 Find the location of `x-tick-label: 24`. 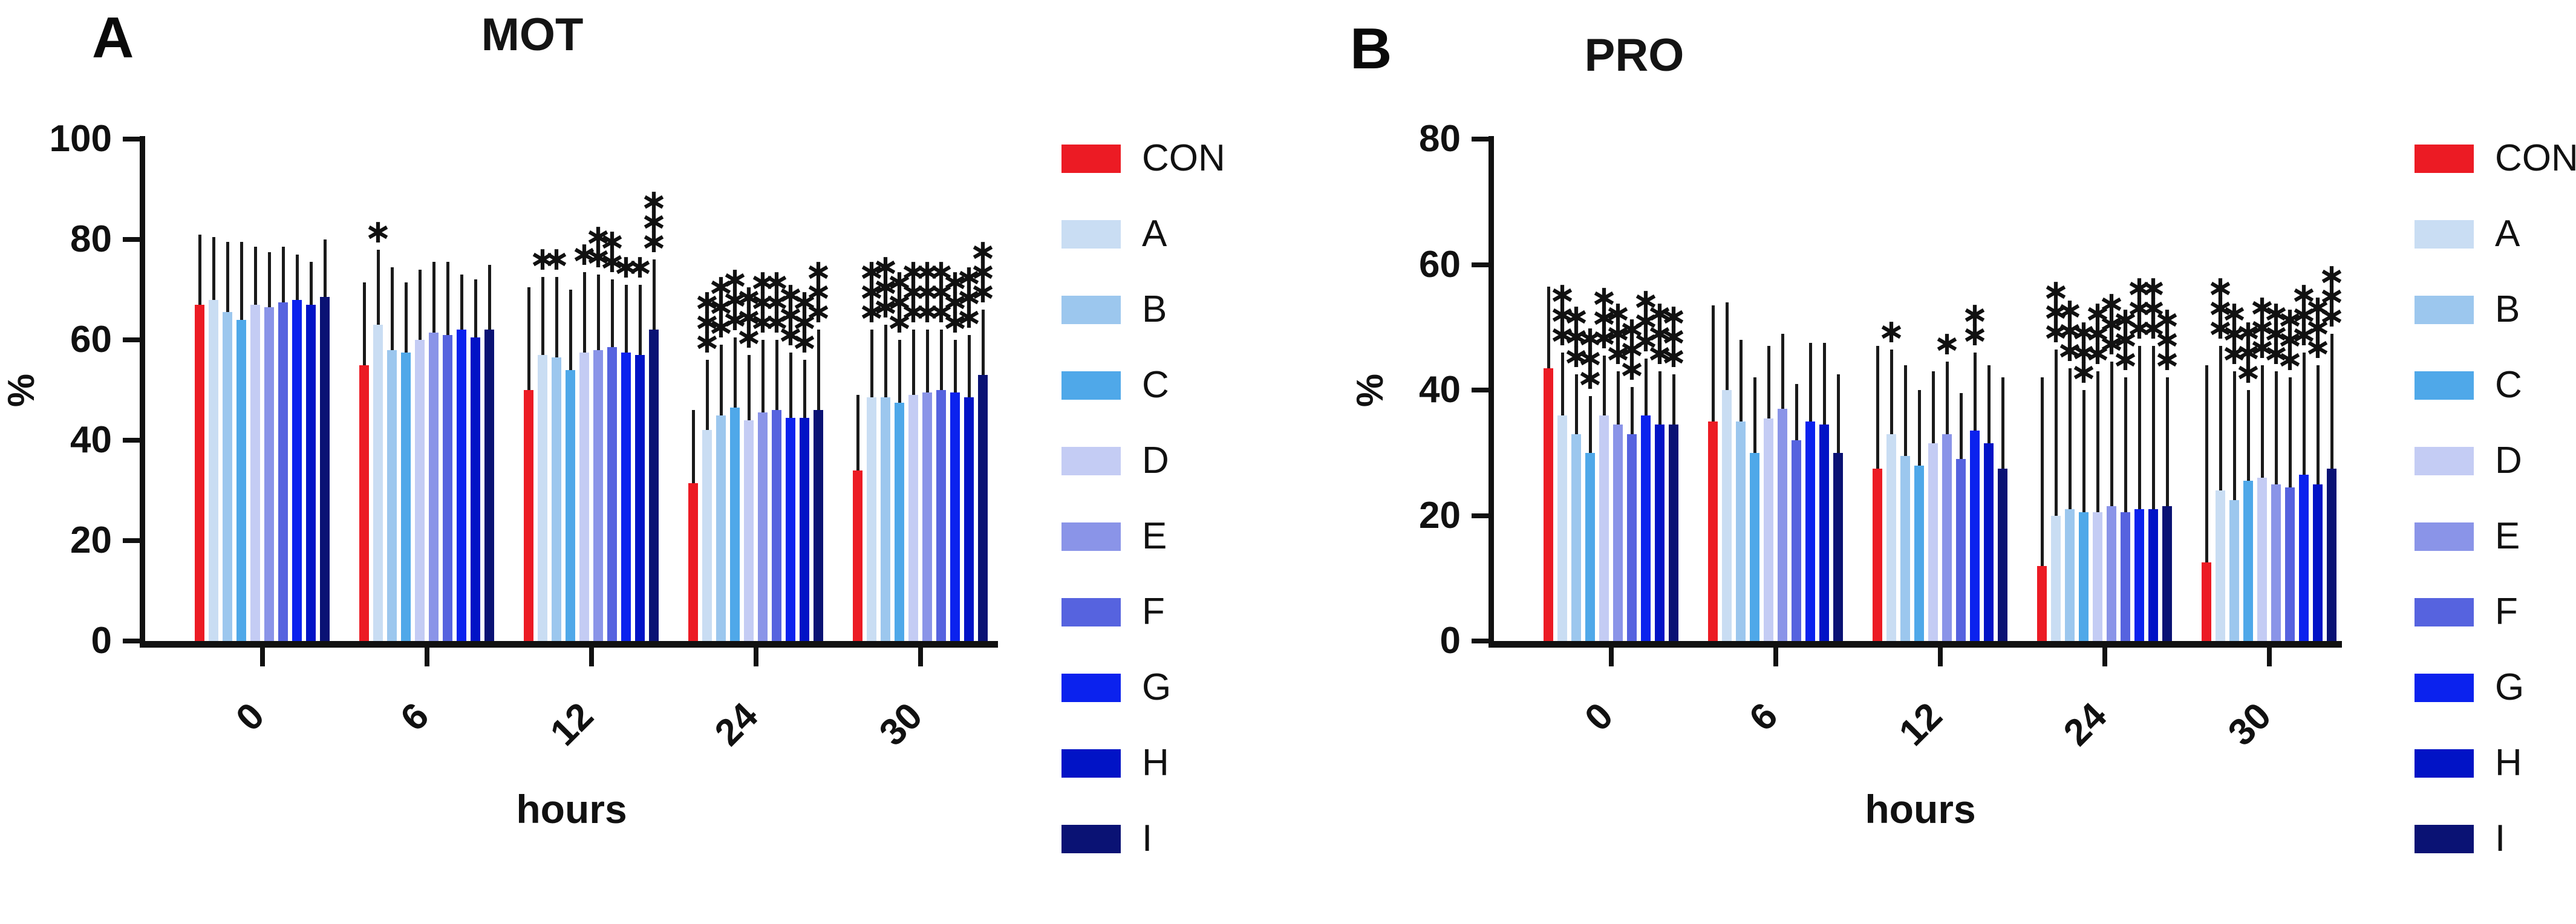

x-tick-label: 24 is located at coordinates (736, 724).